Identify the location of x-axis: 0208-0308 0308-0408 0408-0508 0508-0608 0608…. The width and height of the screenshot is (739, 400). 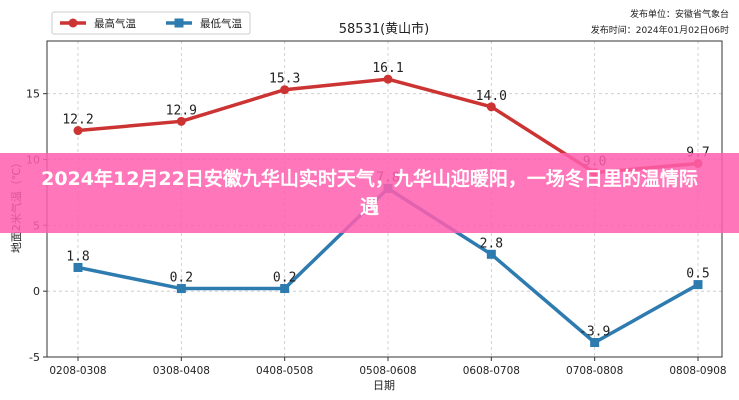
(388, 367).